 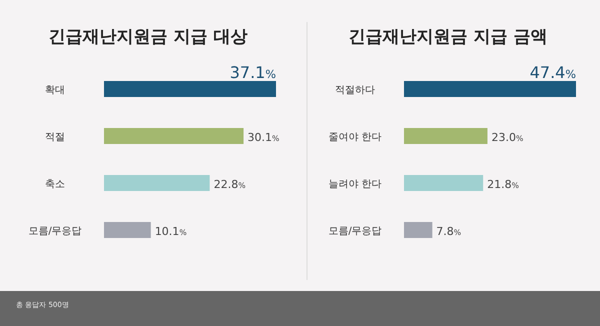 I want to click on data-label: 47.4%, so click(x=553, y=72).